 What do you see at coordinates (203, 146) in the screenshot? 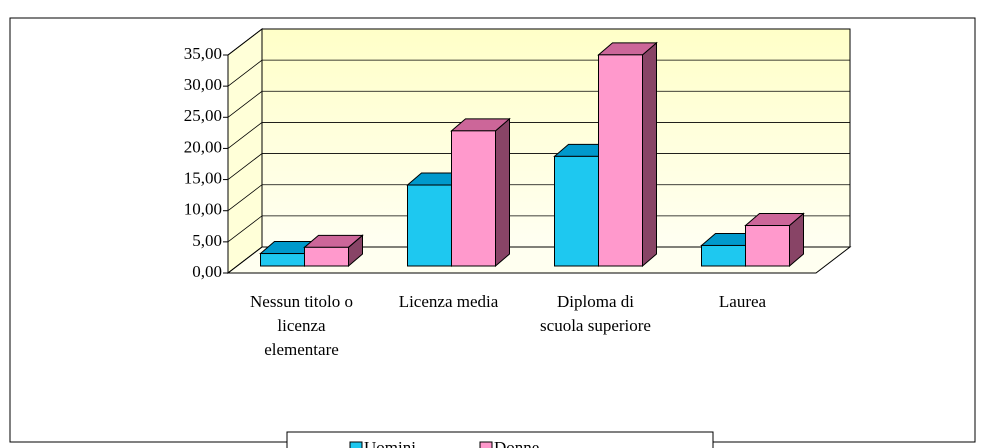
I see `y-tick-label: 20,00` at bounding box center [203, 146].